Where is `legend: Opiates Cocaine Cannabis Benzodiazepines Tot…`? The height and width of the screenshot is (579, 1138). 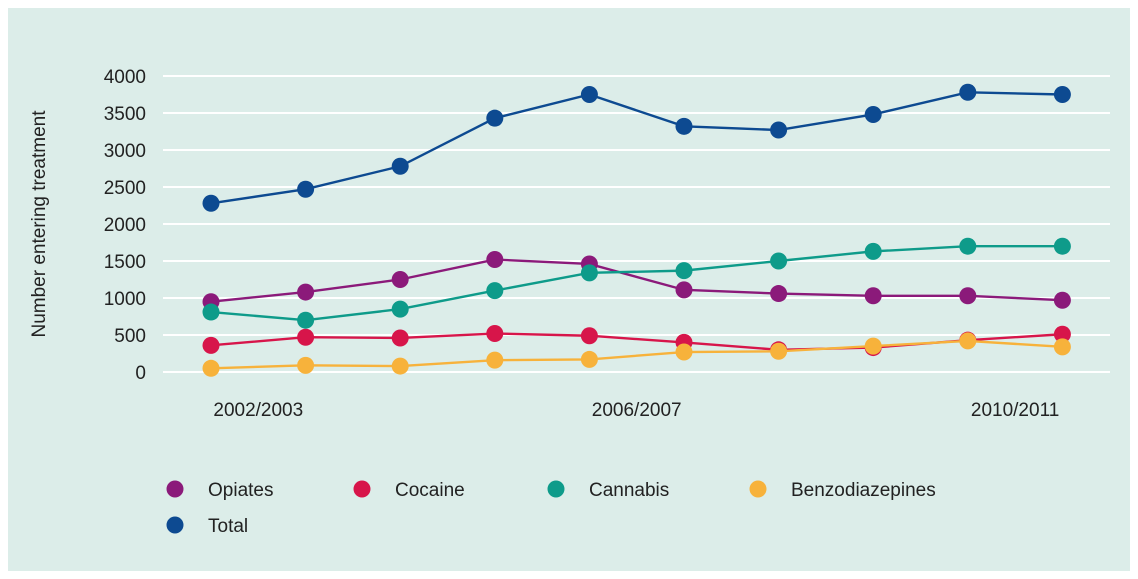
legend: Opiates Cocaine Cannabis Benzodiazepines Tot… is located at coordinates (551, 508).